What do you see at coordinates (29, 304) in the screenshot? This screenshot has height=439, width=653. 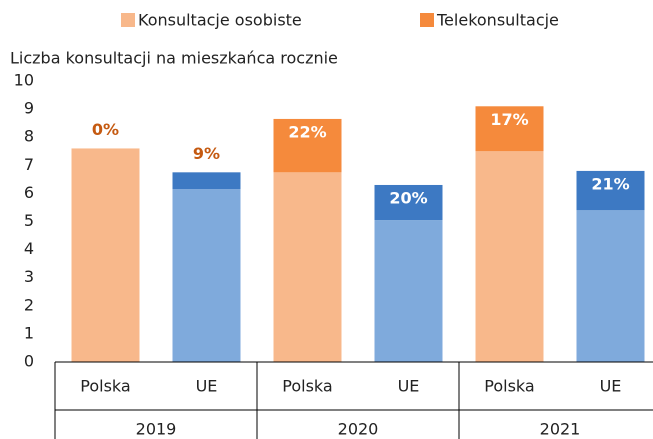 I see `y-tick-label: 2` at bounding box center [29, 304].